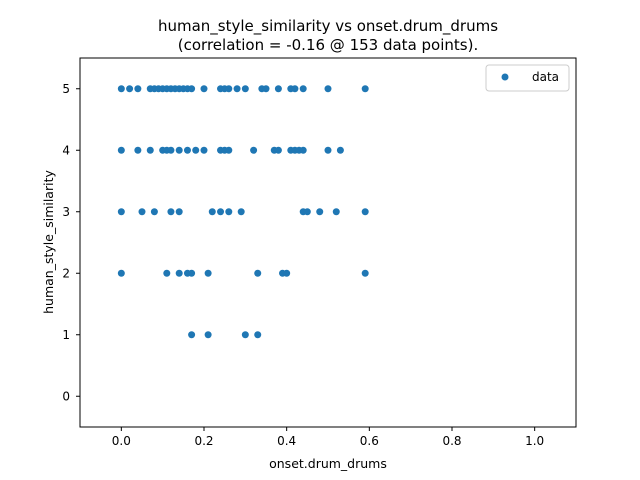 The width and height of the screenshot is (640, 480). I want to click on legend-entry-data: data, so click(545, 77).